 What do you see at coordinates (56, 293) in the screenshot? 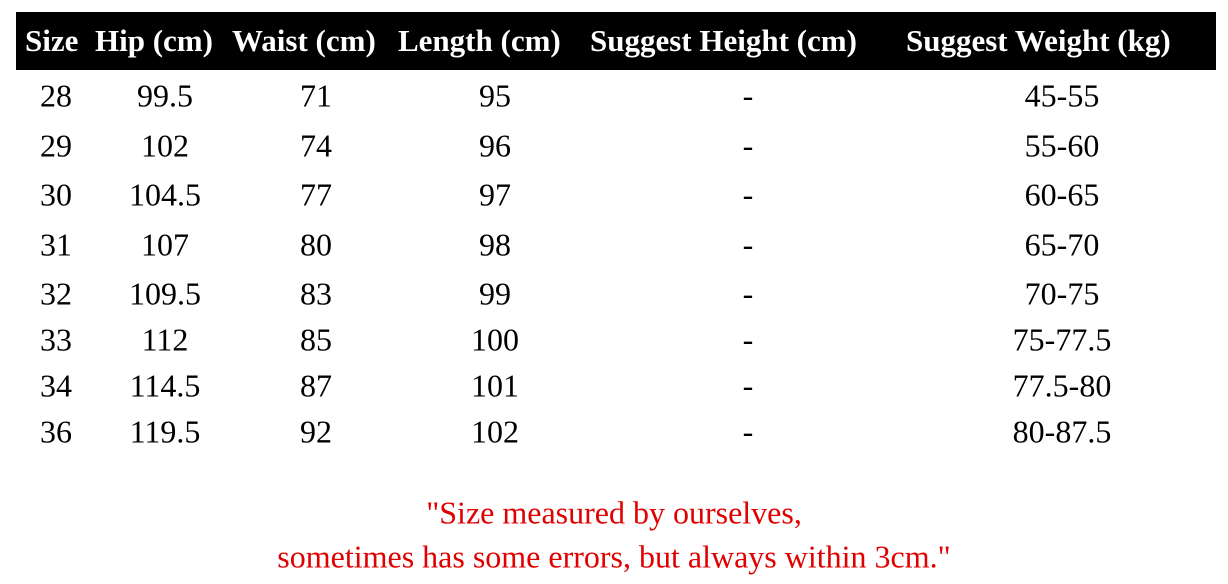
I see `table-cell: 32` at bounding box center [56, 293].